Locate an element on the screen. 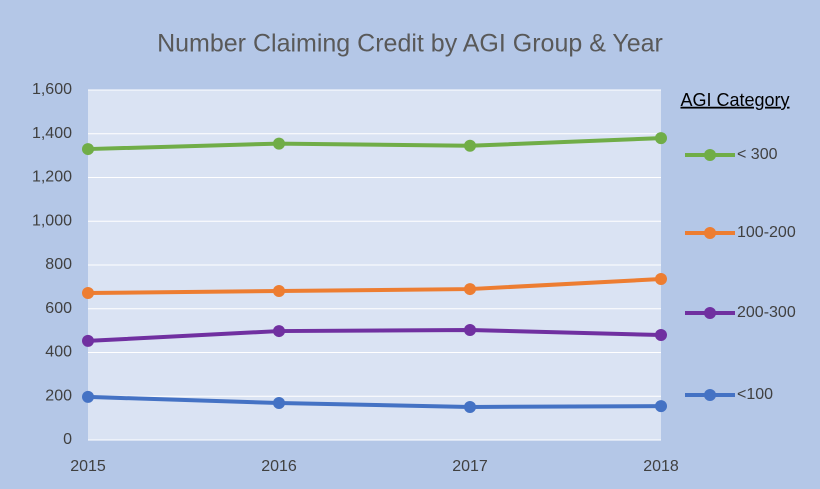 The image size is (820, 489). y-tick-label: 1,400 is located at coordinates (52, 133).